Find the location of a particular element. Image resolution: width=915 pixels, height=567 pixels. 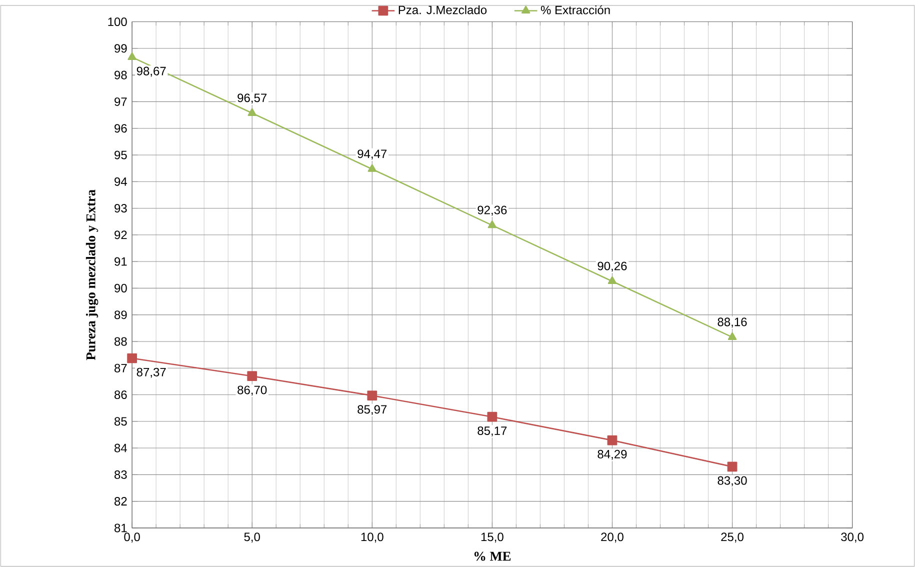

y-tick-label: 95 is located at coordinates (120, 155).